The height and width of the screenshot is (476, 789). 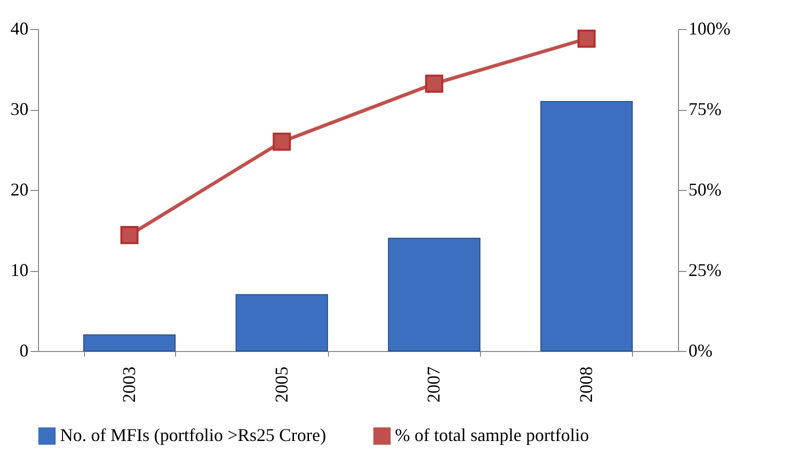 I want to click on y2-tick-label: 50%, so click(x=705, y=190).